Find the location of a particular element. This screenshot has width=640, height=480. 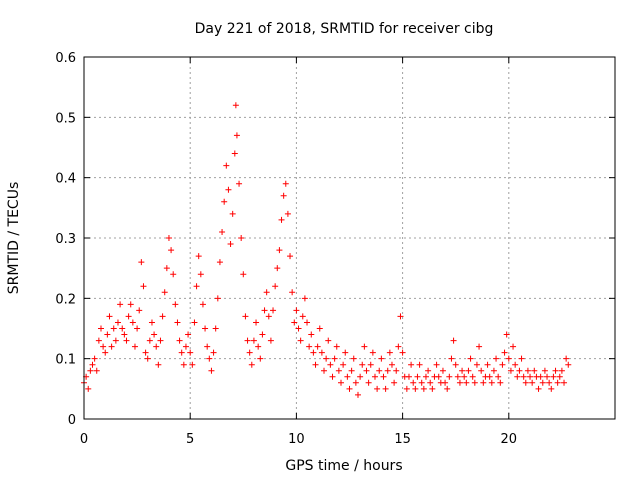

x-tick-label: 5 is located at coordinates (190, 439).